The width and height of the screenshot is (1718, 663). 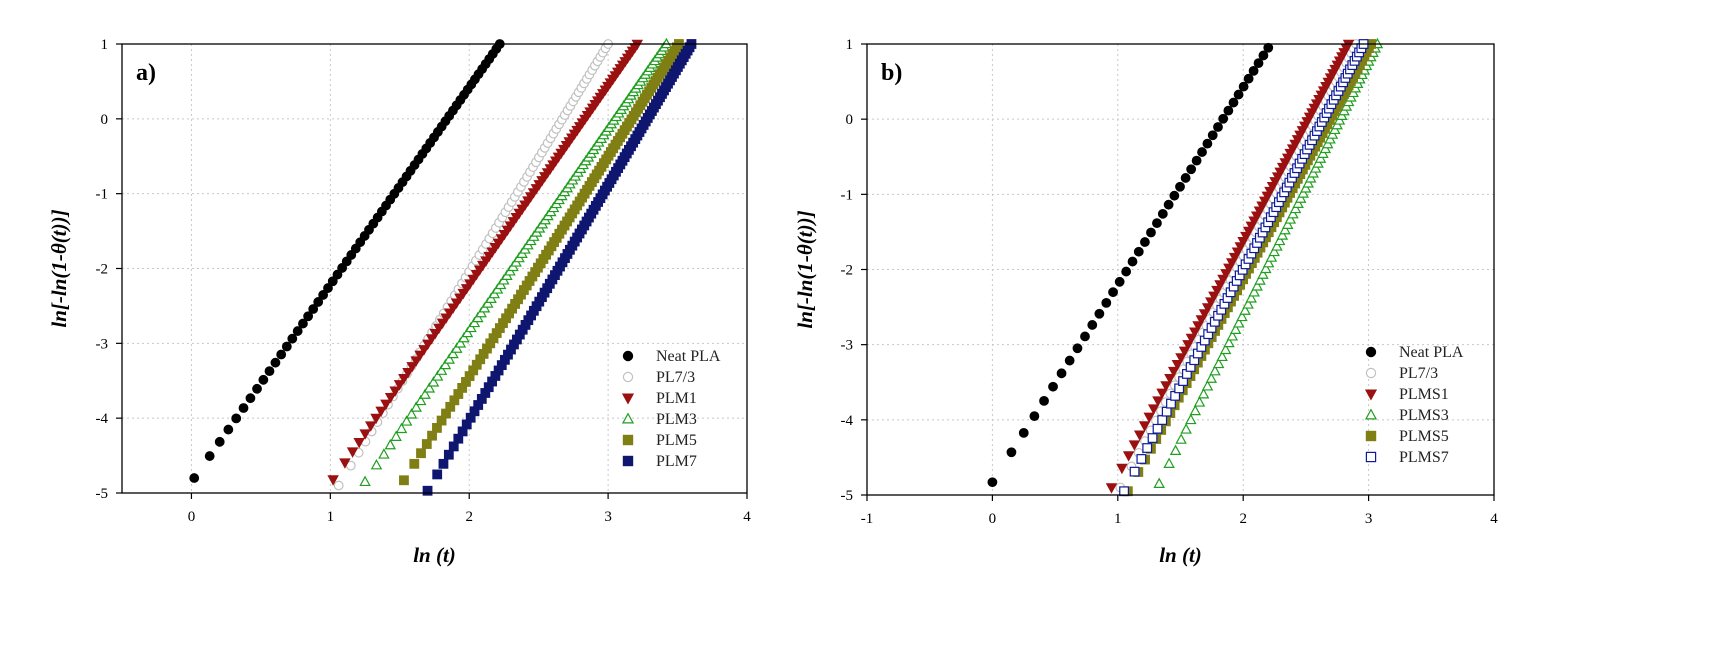 I want to click on legend-label: PLM3, so click(x=676, y=419).